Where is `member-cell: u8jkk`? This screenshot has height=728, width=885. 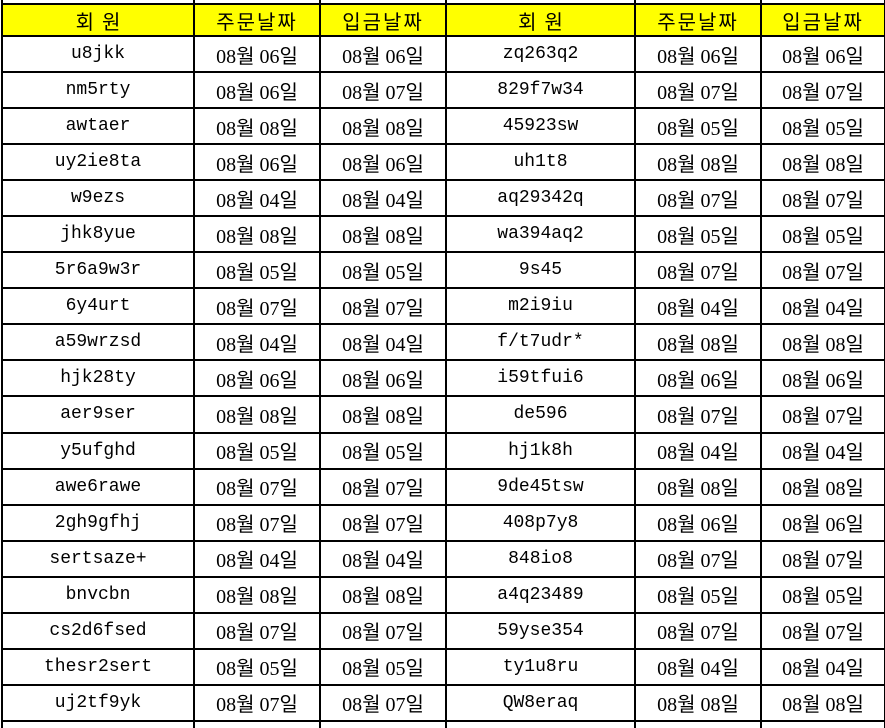
member-cell: u8jkk is located at coordinates (98, 54).